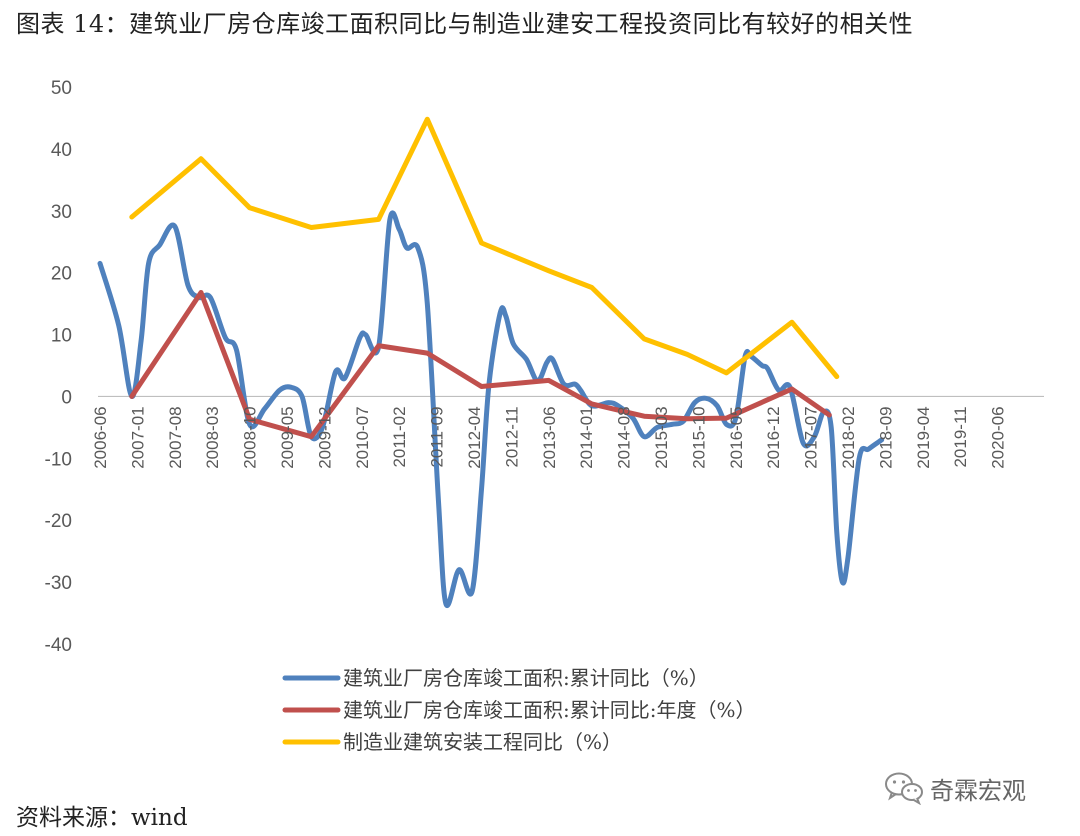  What do you see at coordinates (137, 437) in the screenshot?
I see `x-tick-label: 2007-01` at bounding box center [137, 437].